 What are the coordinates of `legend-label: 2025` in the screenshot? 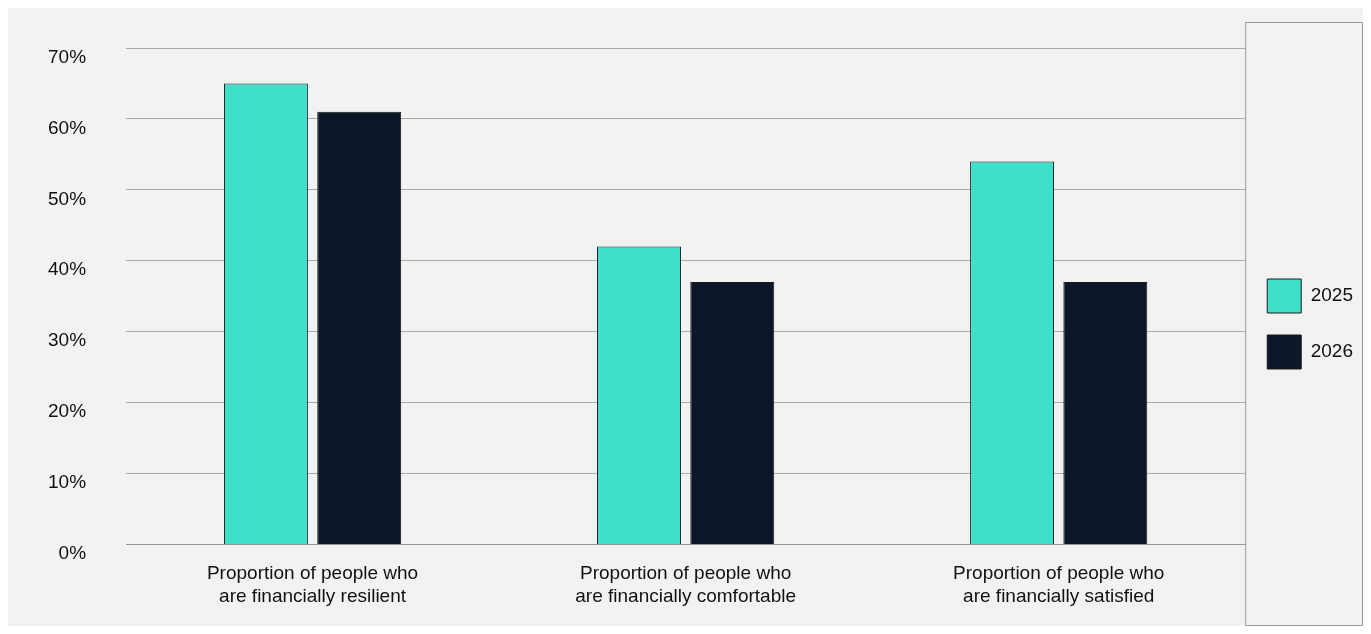 It's located at (1332, 295).